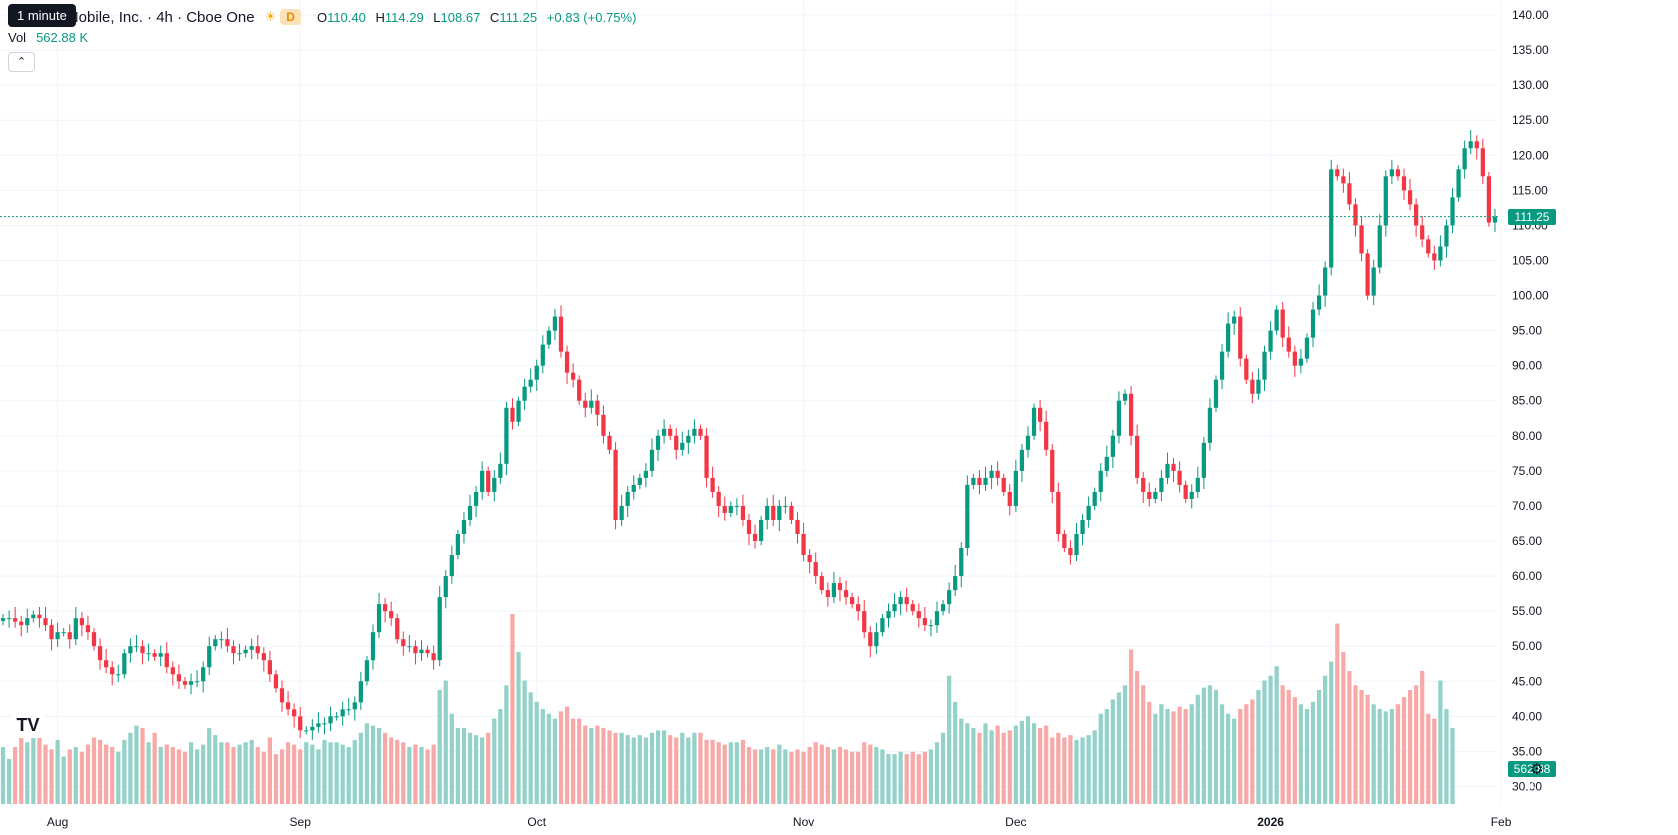  What do you see at coordinates (1270, 822) in the screenshot?
I see `x-tick-label: 2026` at bounding box center [1270, 822].